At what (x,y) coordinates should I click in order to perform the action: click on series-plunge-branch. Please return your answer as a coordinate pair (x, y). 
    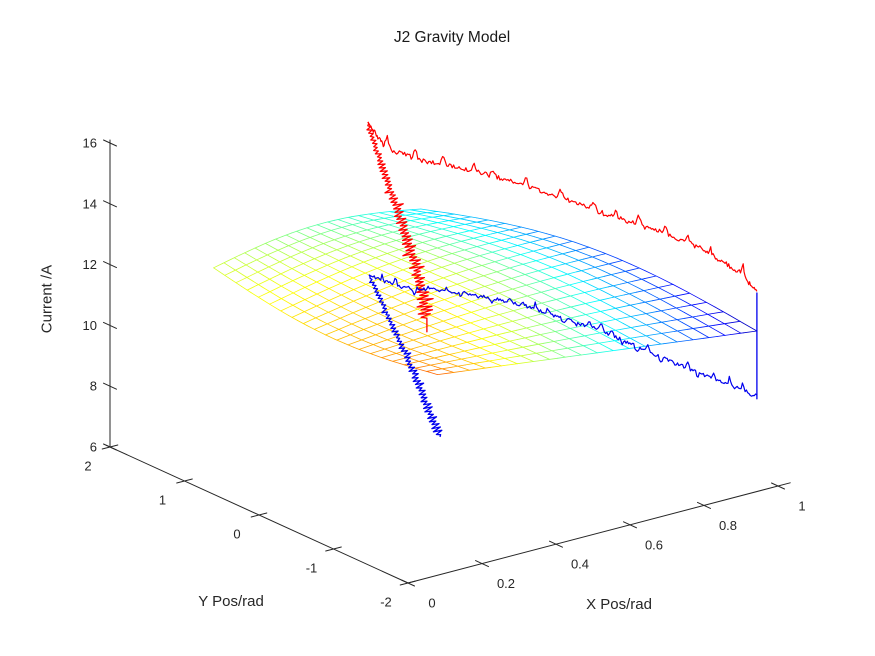
    Looking at the image, I should click on (405, 356).